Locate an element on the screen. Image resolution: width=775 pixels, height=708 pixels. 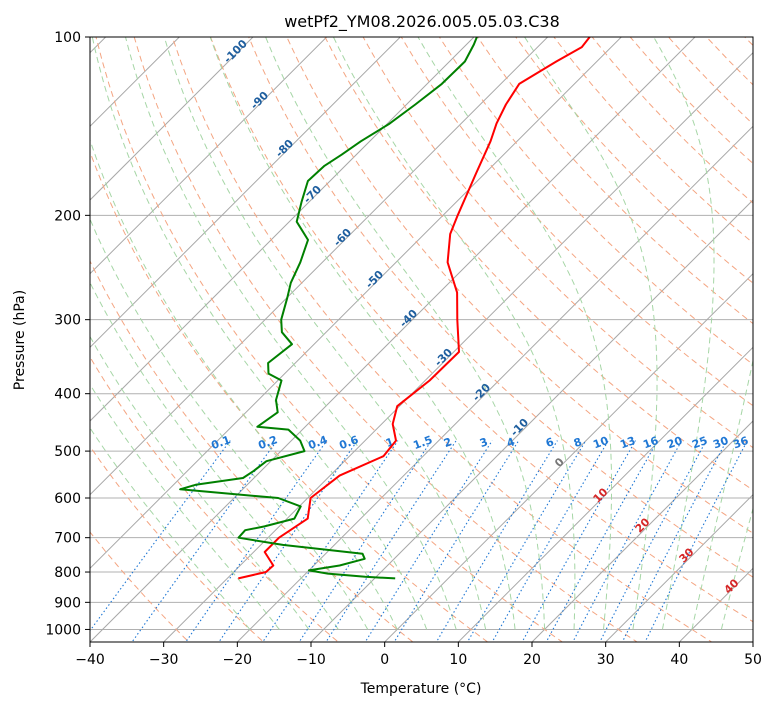
contour-label: 25 is located at coordinates (699, 442).